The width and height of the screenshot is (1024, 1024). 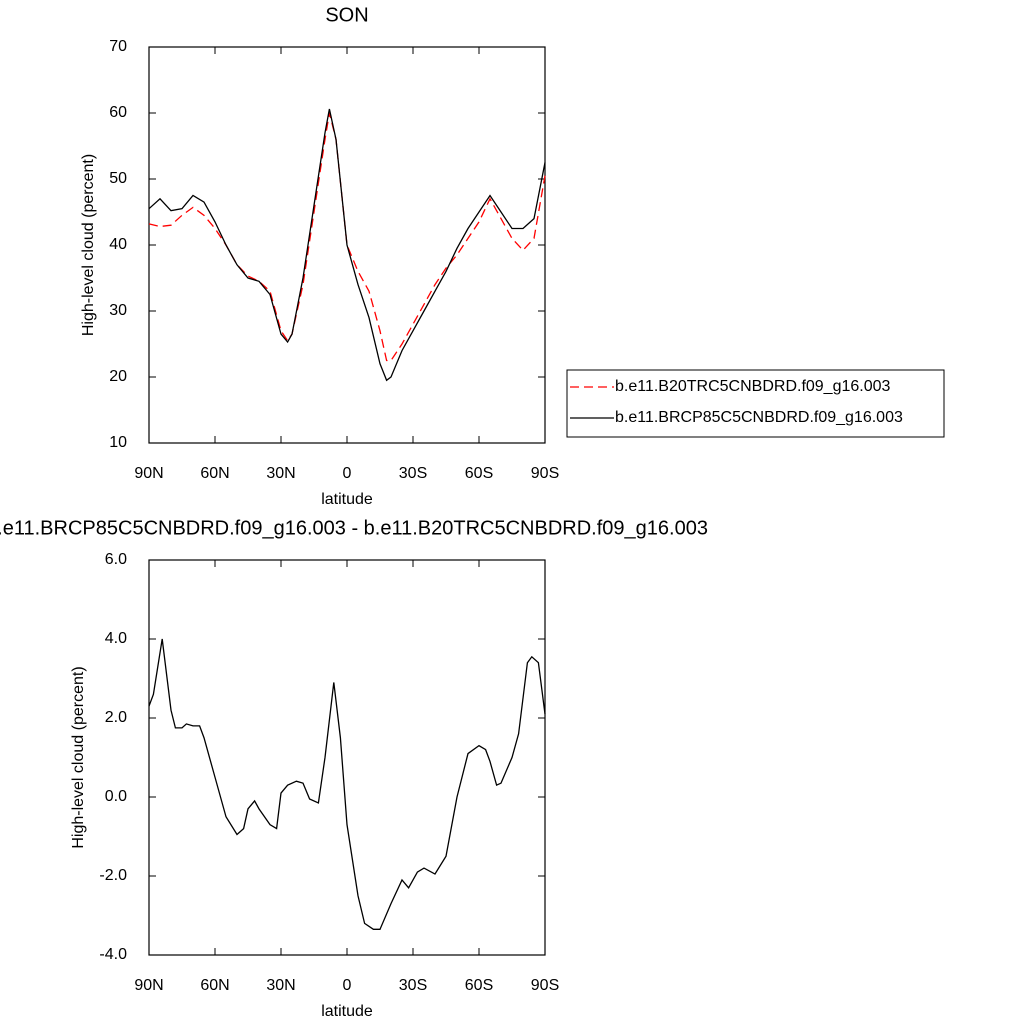 What do you see at coordinates (759, 417) in the screenshot?
I see `legend-label: b.e11.BRCP85C5CNBDRD.f09_g16.003` at bounding box center [759, 417].